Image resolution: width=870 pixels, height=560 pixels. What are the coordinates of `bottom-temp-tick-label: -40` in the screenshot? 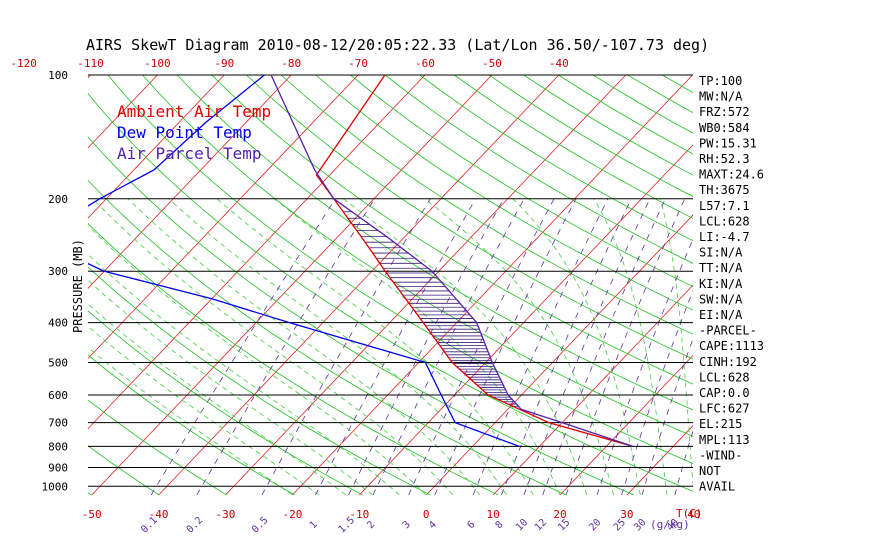 It's located at (159, 514).